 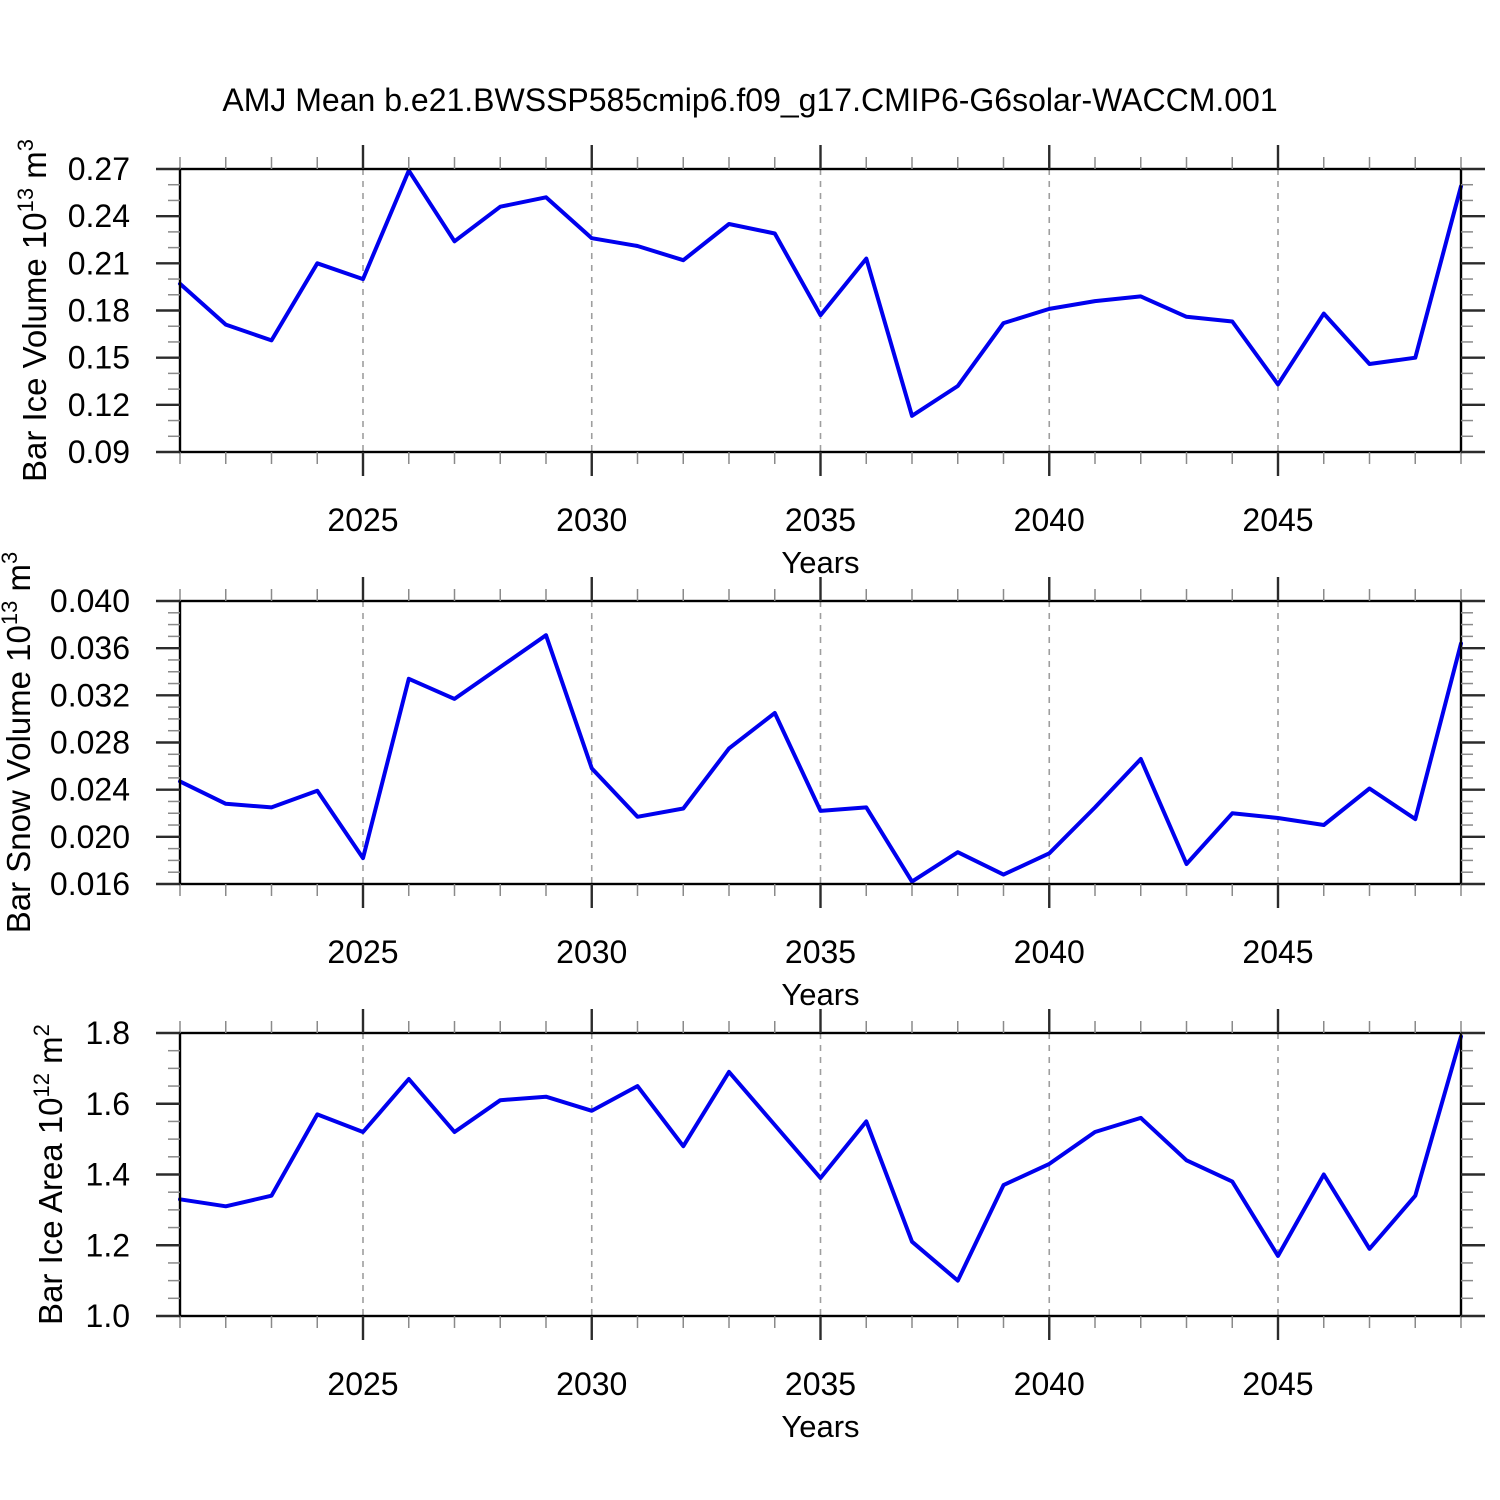 I want to click on y-tick-label: 0.036, so click(x=90, y=648).